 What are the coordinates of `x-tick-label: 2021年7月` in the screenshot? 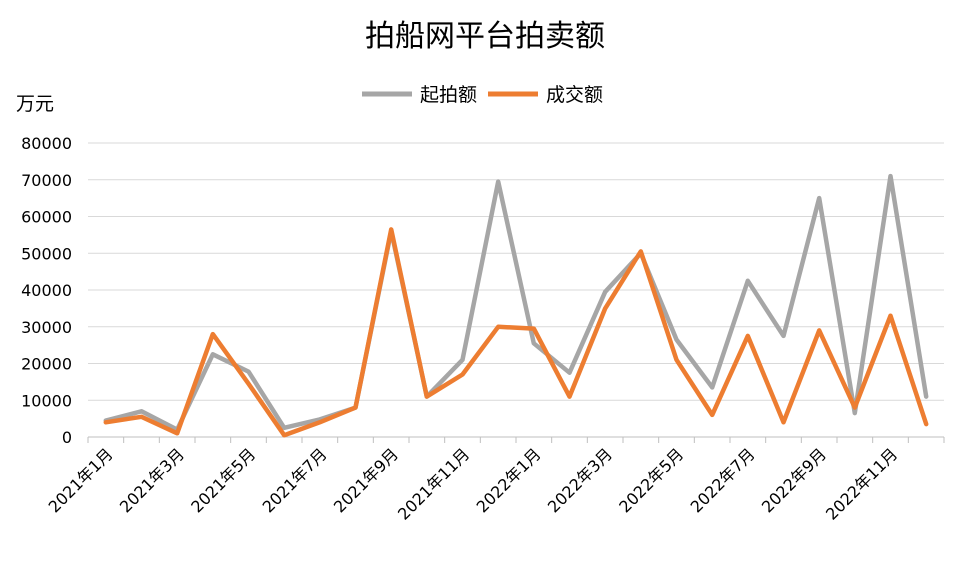 It's located at (295, 480).